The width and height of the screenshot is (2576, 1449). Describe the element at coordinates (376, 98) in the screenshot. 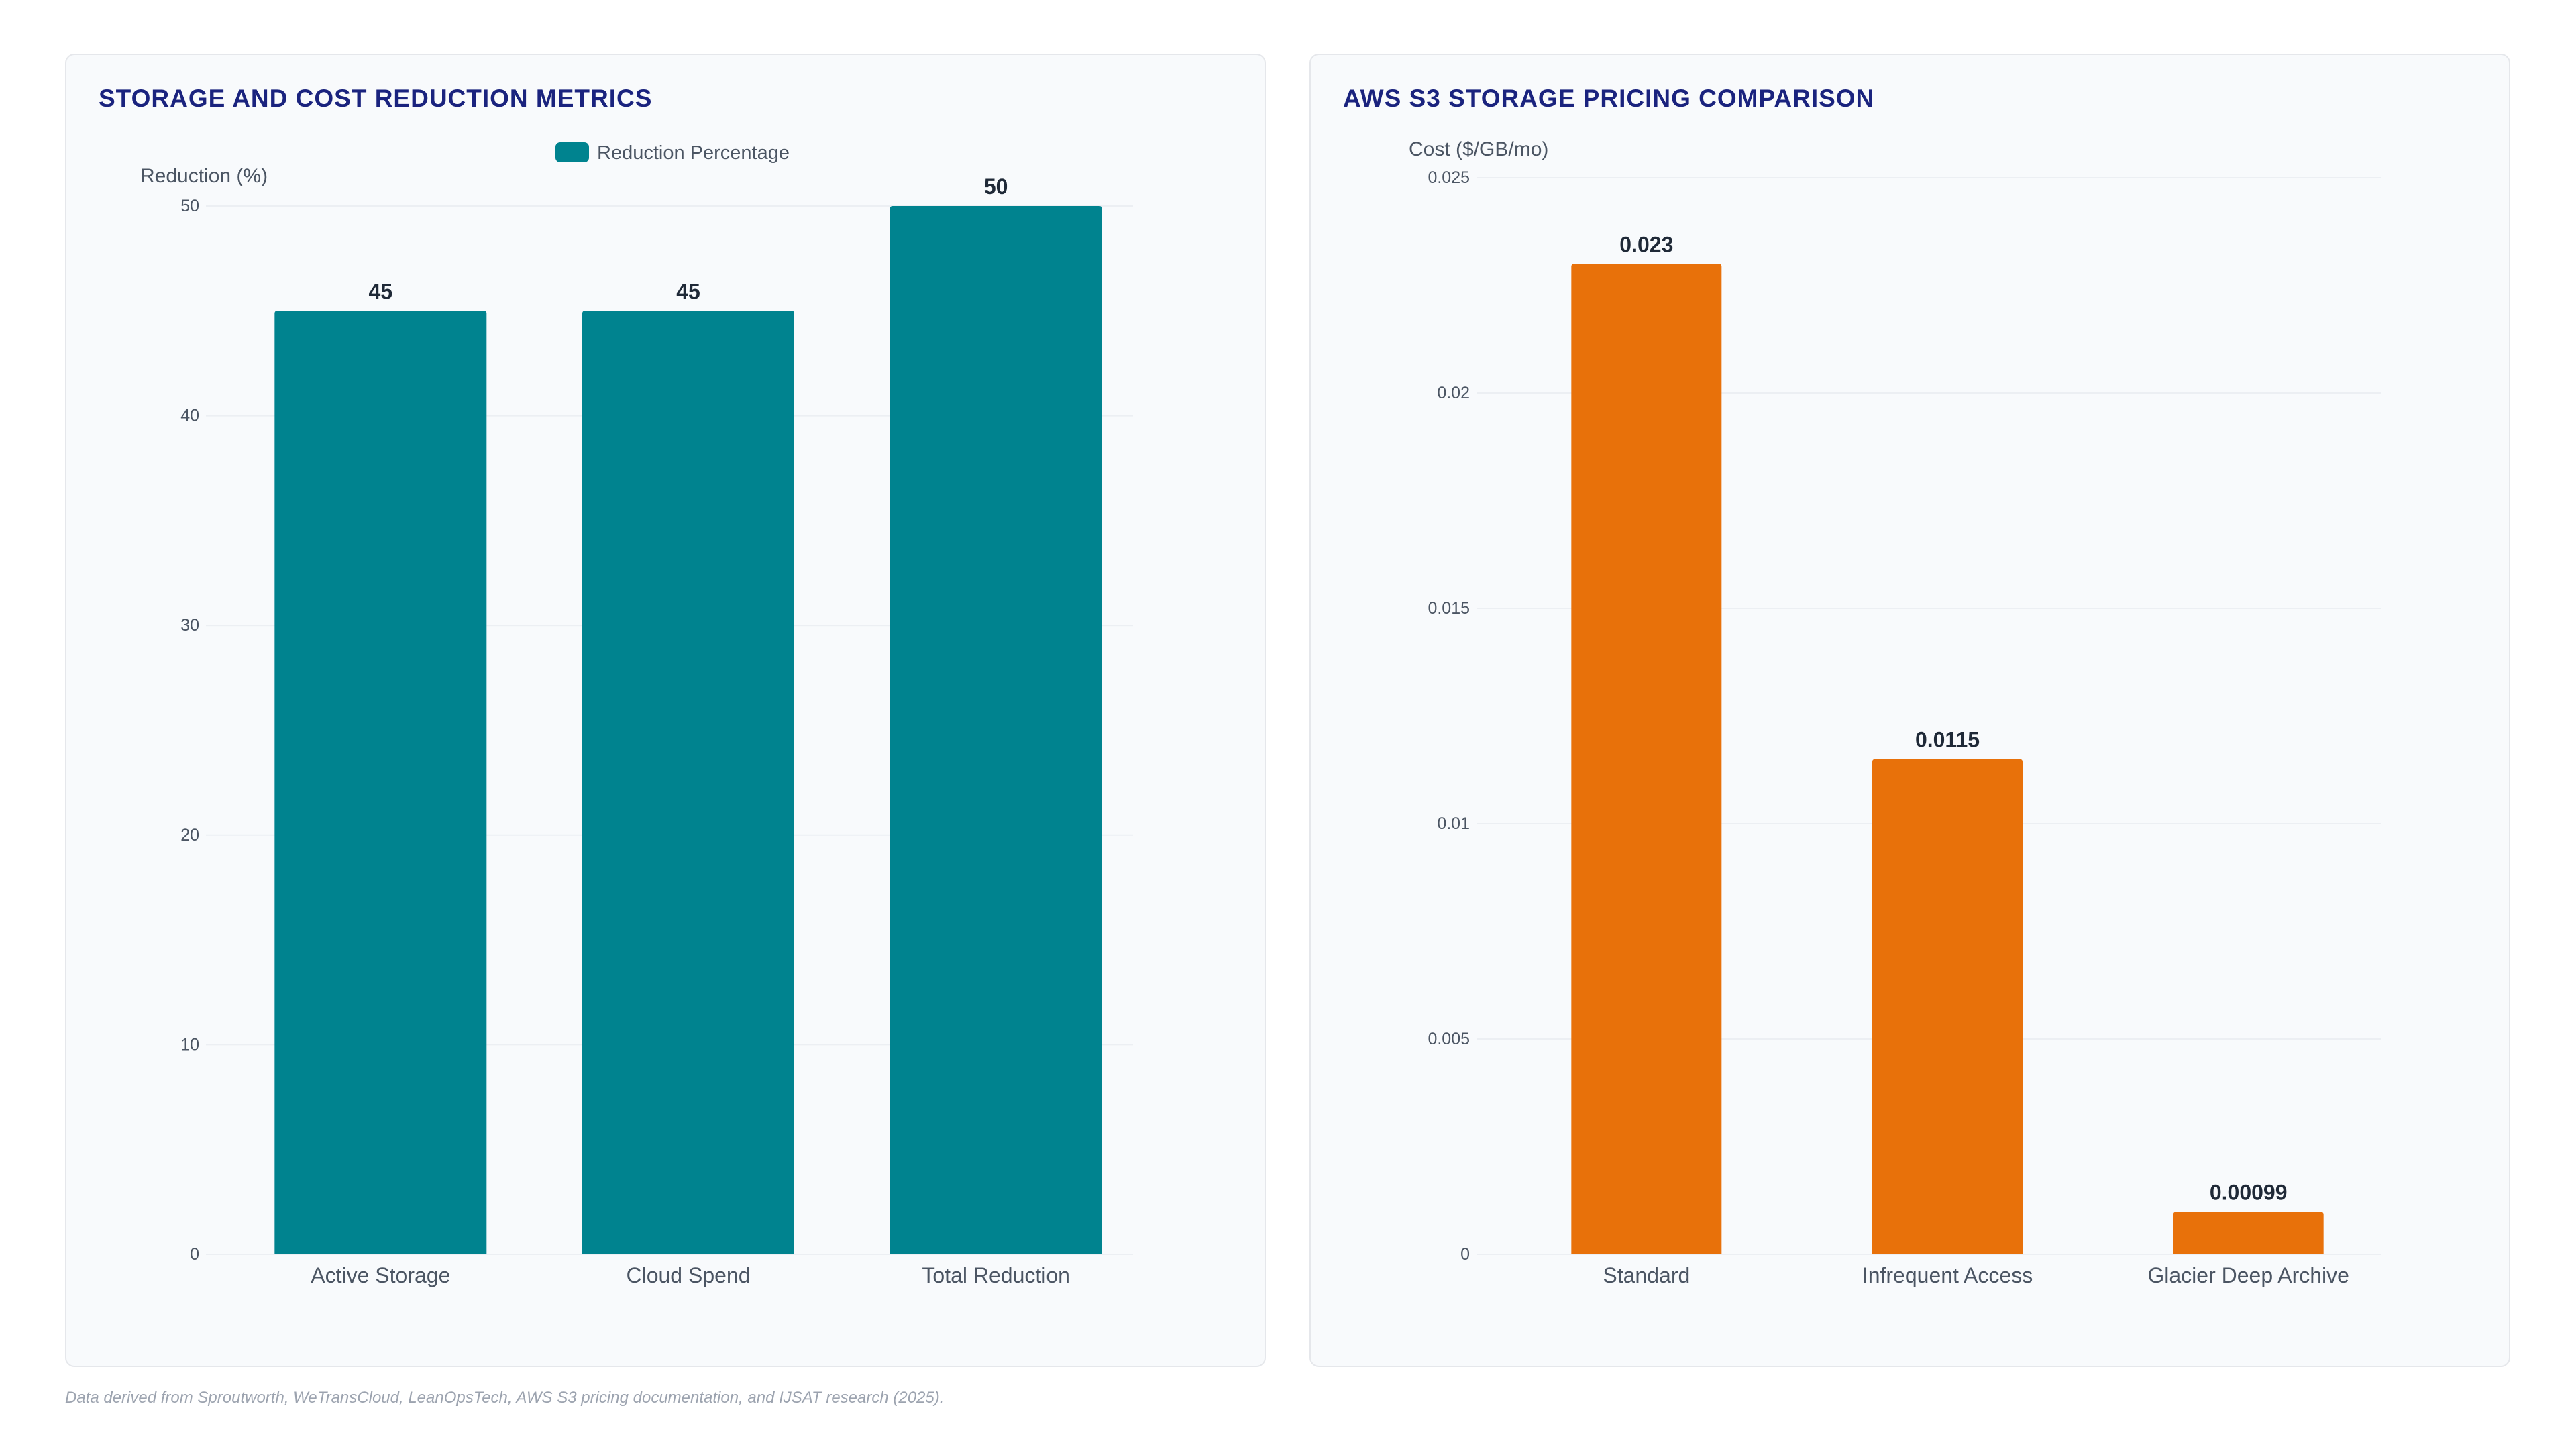

I see `chart-title: STORAGE AND COST REDUCTION METRICS` at that location.